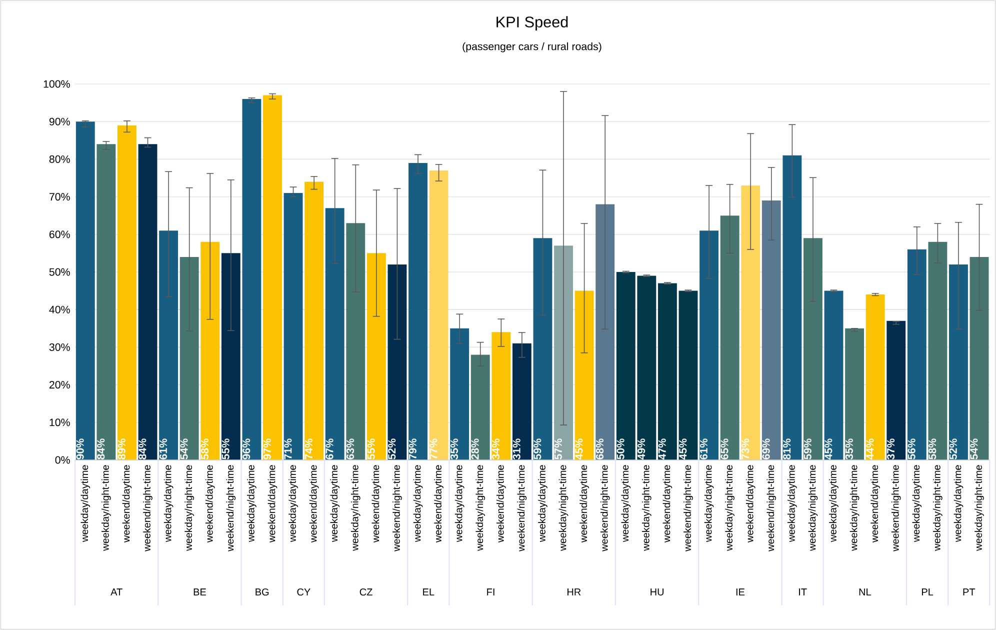 The image size is (996, 630). Describe the element at coordinates (532, 47) in the screenshot. I see `chart-subtitle: (passenger cars / rural roads)` at that location.